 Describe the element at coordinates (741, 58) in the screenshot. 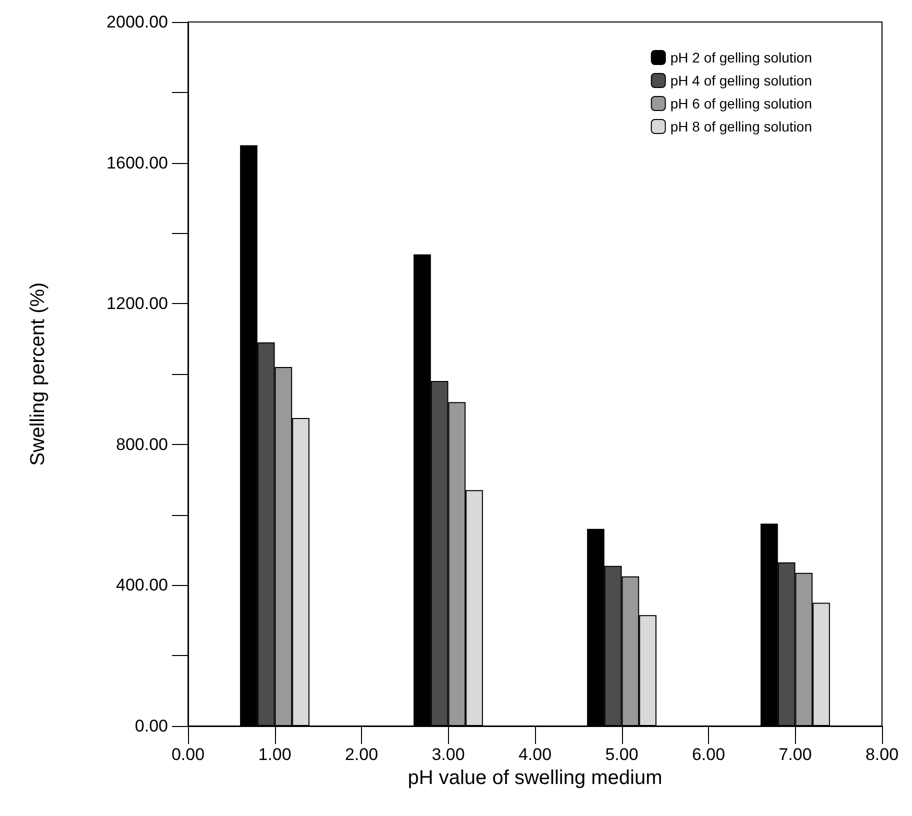

I see `legend-label: pH 2 of gelling solution` at that location.